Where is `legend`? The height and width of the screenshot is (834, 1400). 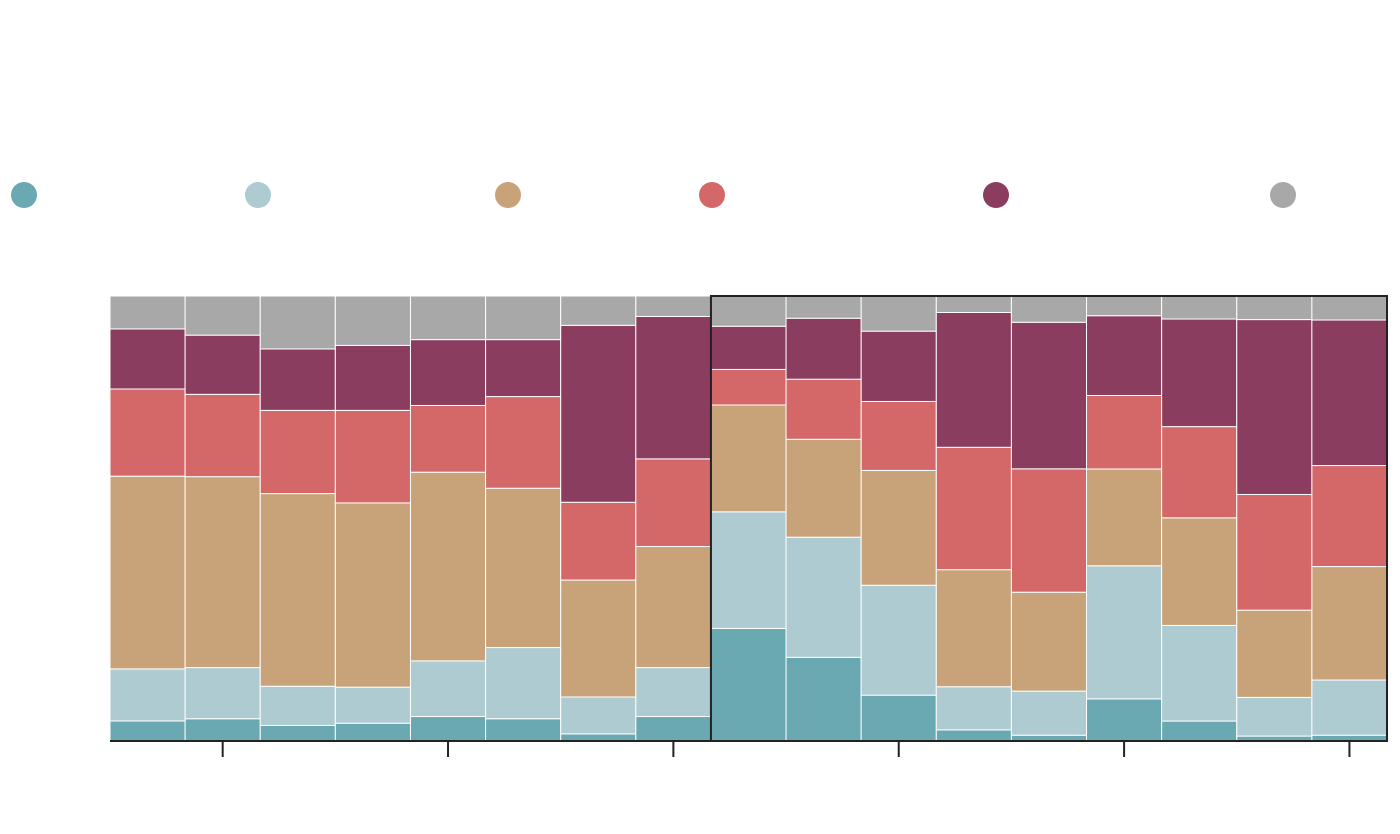 legend is located at coordinates (653, 195).